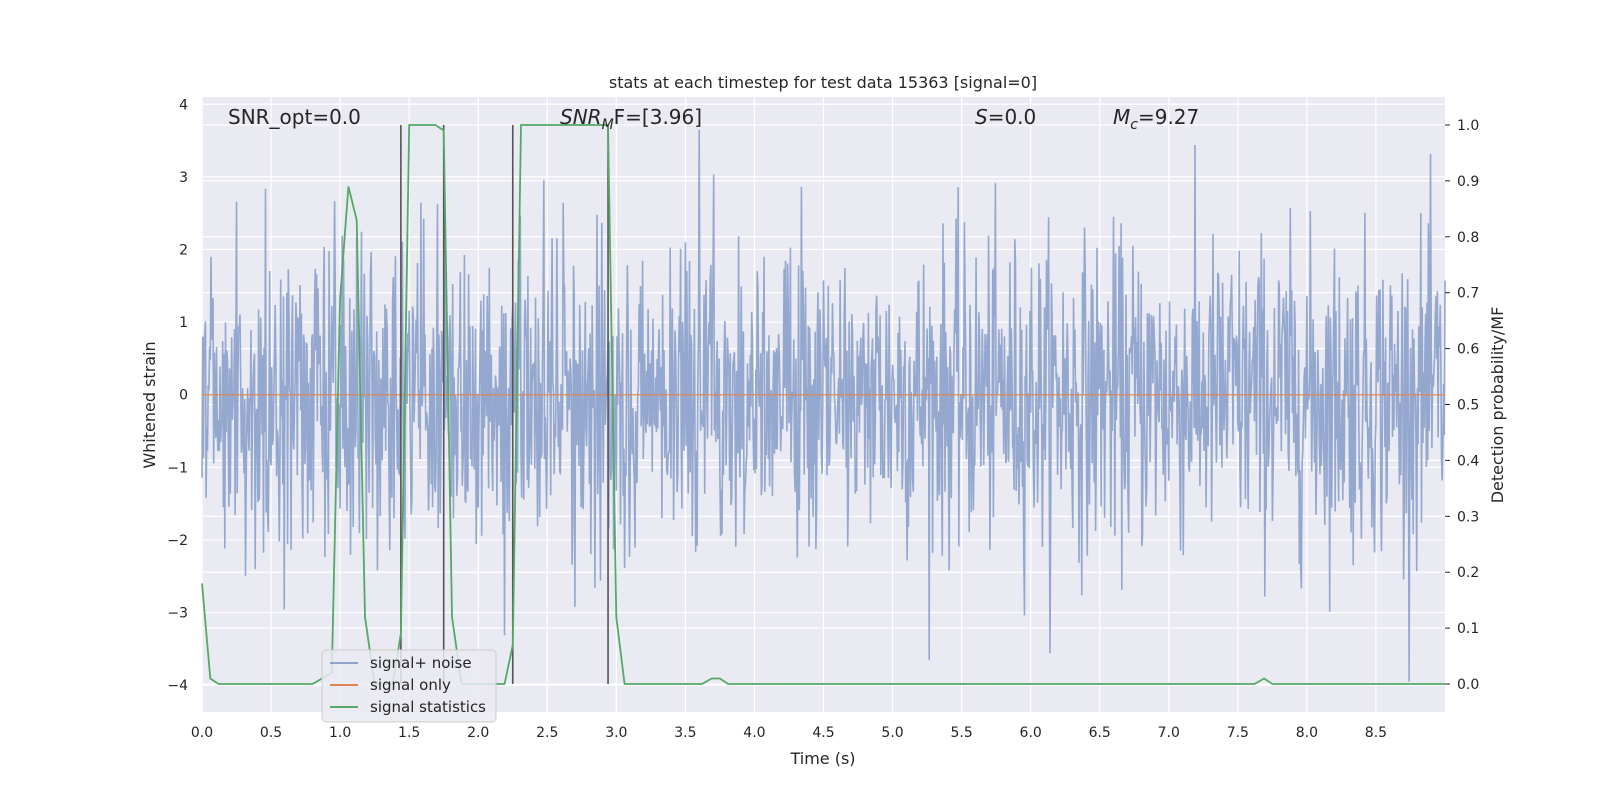 The width and height of the screenshot is (1600, 800). What do you see at coordinates (1307, 733) in the screenshot?
I see `x-tick-label: 8.0` at bounding box center [1307, 733].